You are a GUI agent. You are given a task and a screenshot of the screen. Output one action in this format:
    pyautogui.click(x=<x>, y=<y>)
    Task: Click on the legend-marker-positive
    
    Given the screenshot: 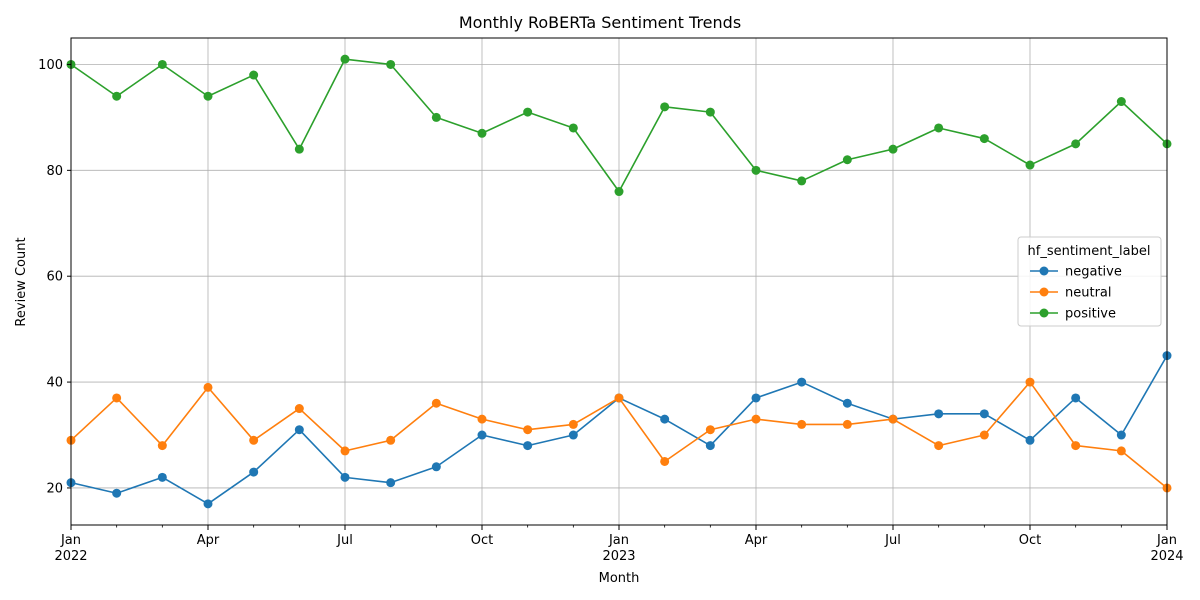 What is the action you would take?
    pyautogui.click(x=1044, y=313)
    